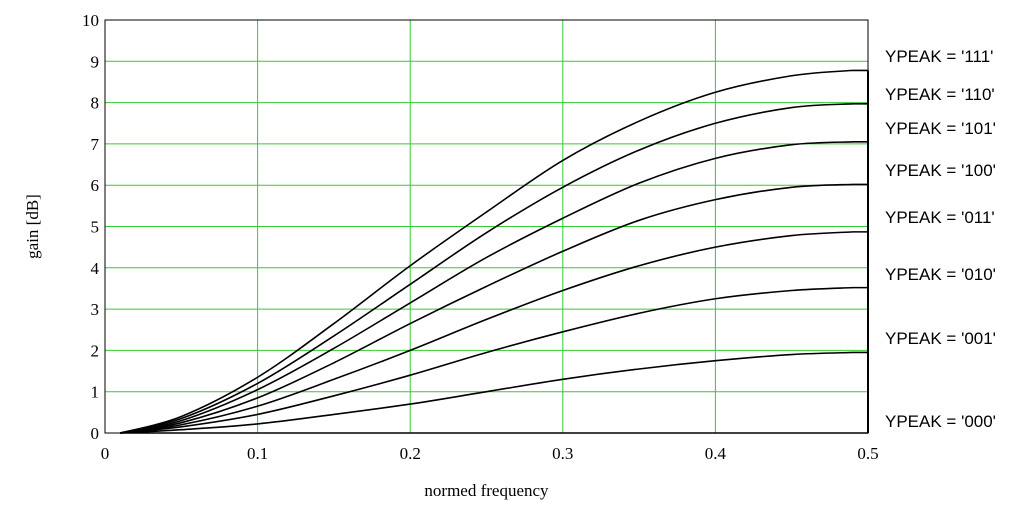 This screenshot has width=1032, height=508. I want to click on x-tick-label: 0.4, so click(716, 453).